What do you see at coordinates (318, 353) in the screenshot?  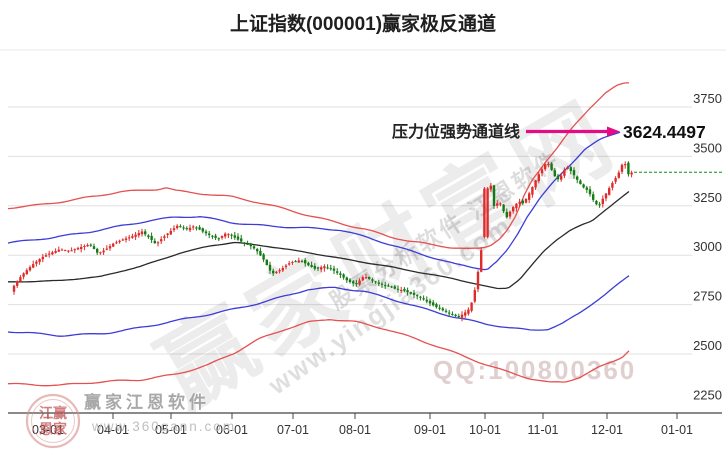 I see `channel-line-lower-red` at bounding box center [318, 353].